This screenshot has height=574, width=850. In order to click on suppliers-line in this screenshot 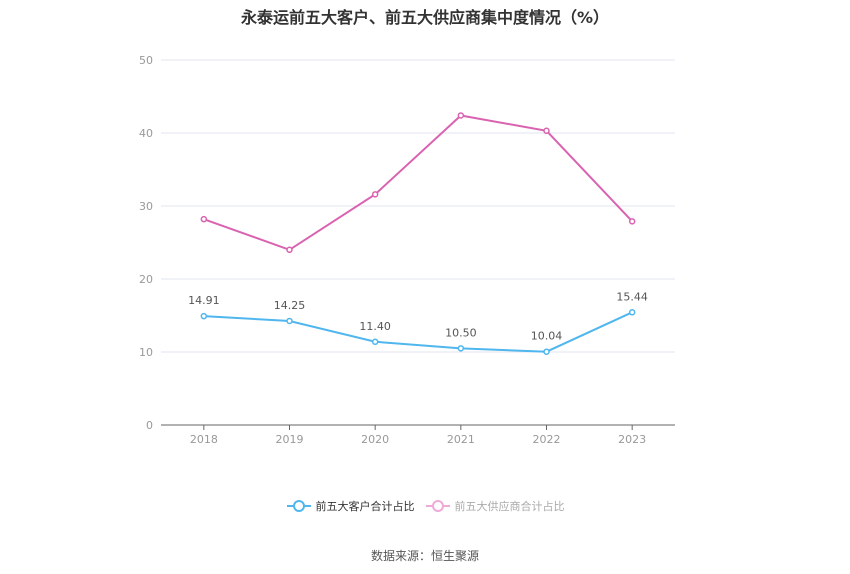, I will do `click(418, 182)`.